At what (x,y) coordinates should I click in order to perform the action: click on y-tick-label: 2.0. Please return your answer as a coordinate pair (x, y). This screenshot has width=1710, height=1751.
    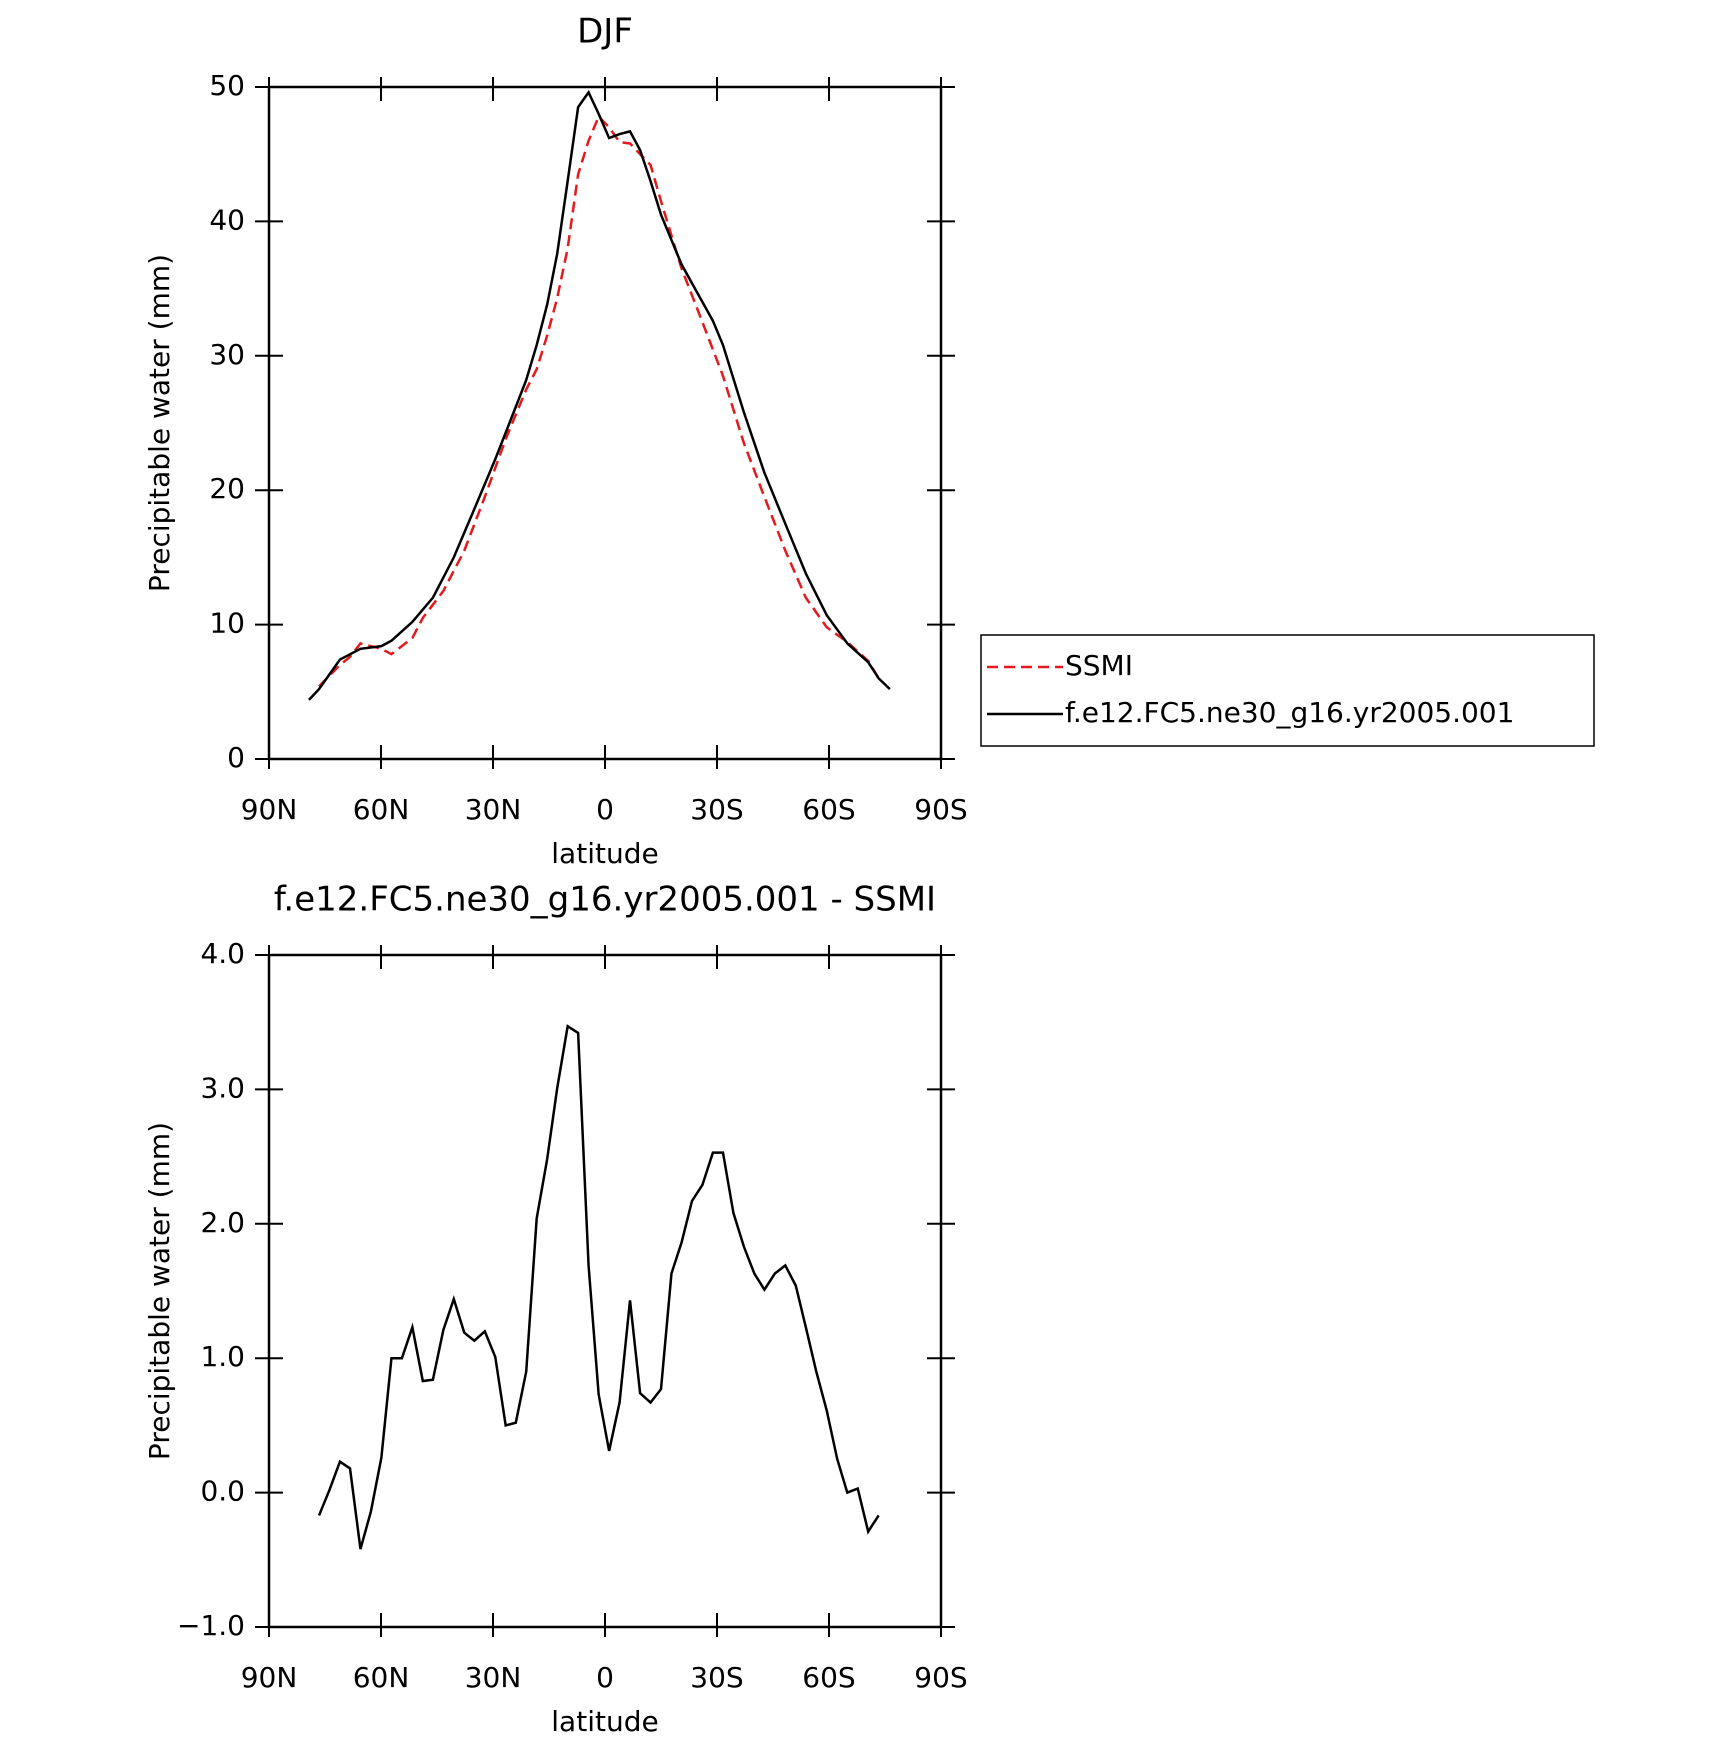
    Looking at the image, I should click on (222, 1222).